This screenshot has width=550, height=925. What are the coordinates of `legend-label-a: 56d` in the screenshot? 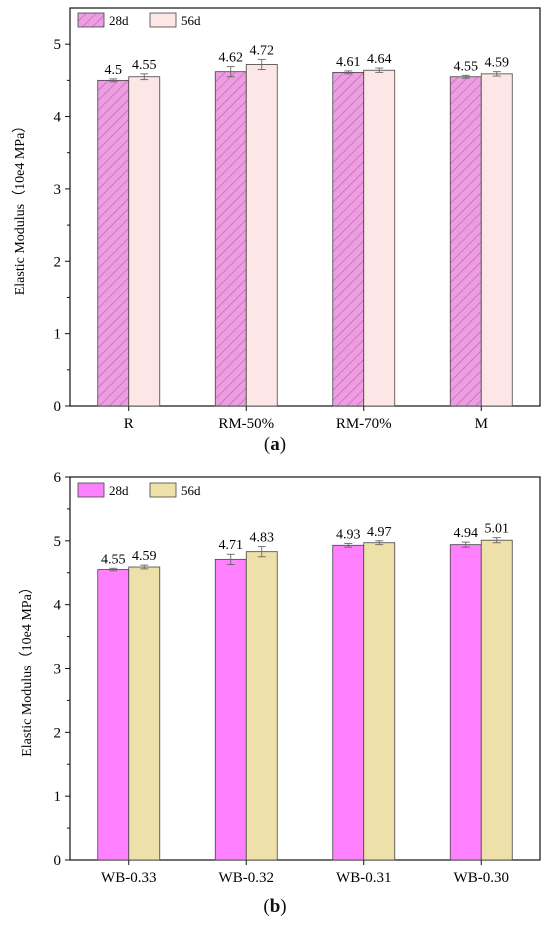 It's located at (191, 20).